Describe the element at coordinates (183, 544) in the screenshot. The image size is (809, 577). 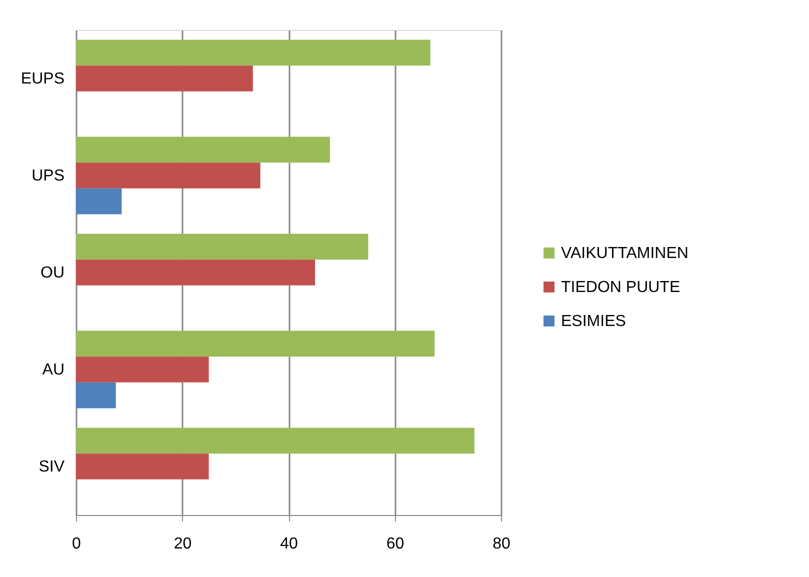
I see `x-tick-label: 20` at that location.